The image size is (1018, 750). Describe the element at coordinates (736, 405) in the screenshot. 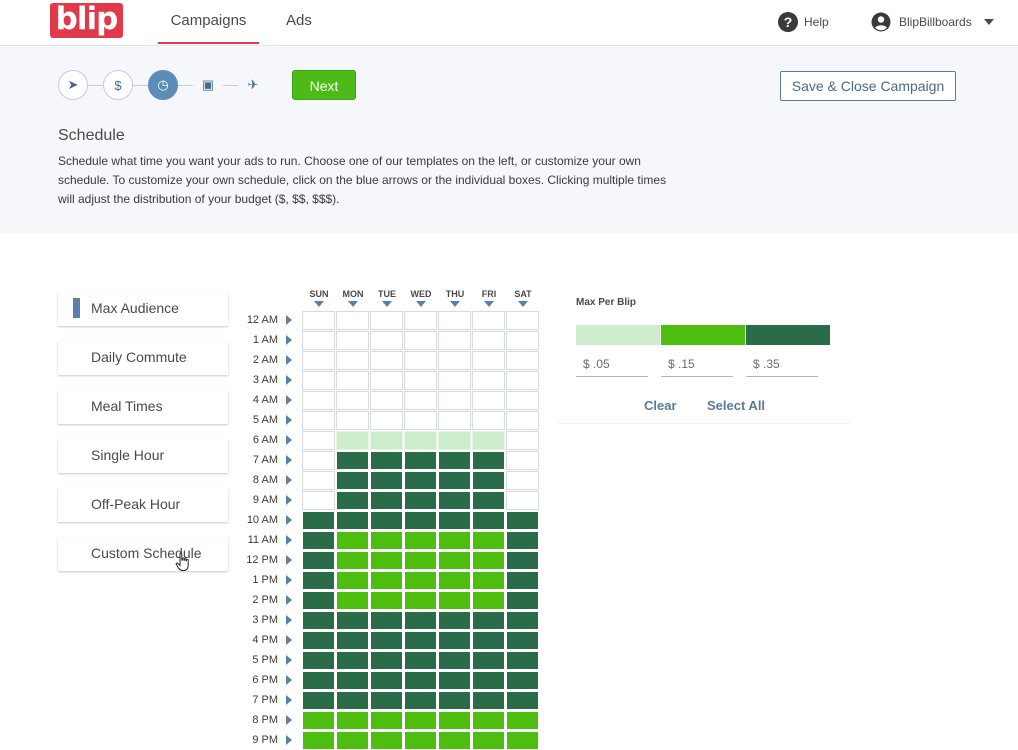

I see `select-all-button: Select All` at that location.